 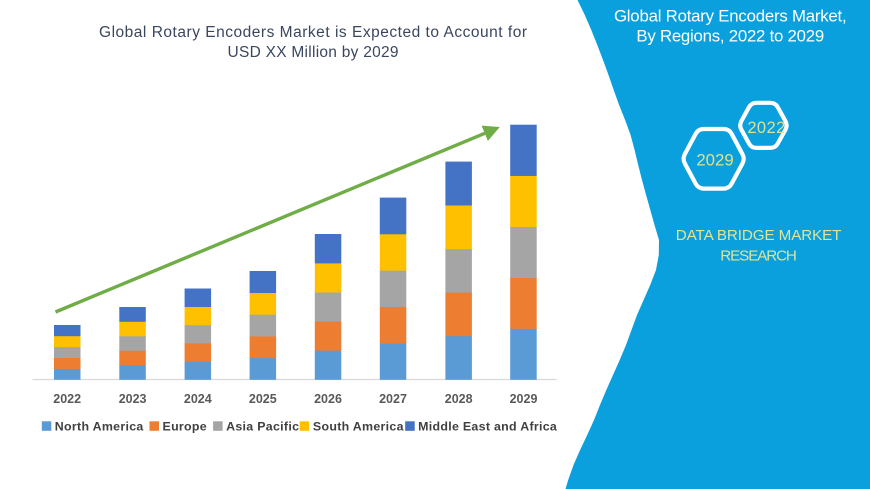 What do you see at coordinates (133, 399) in the screenshot?
I see `svg-text: 2023` at bounding box center [133, 399].